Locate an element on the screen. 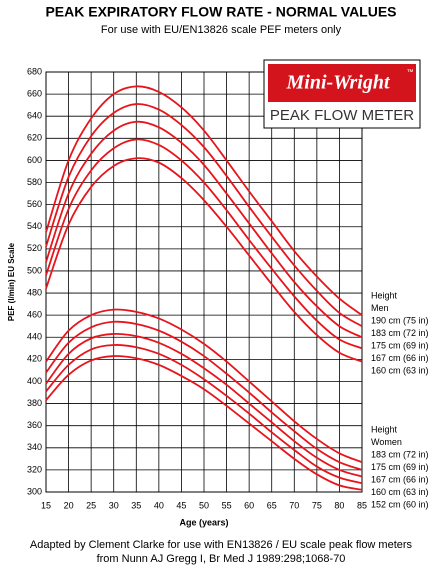 The image size is (443, 573). x-tick-label: 60 is located at coordinates (249, 505).